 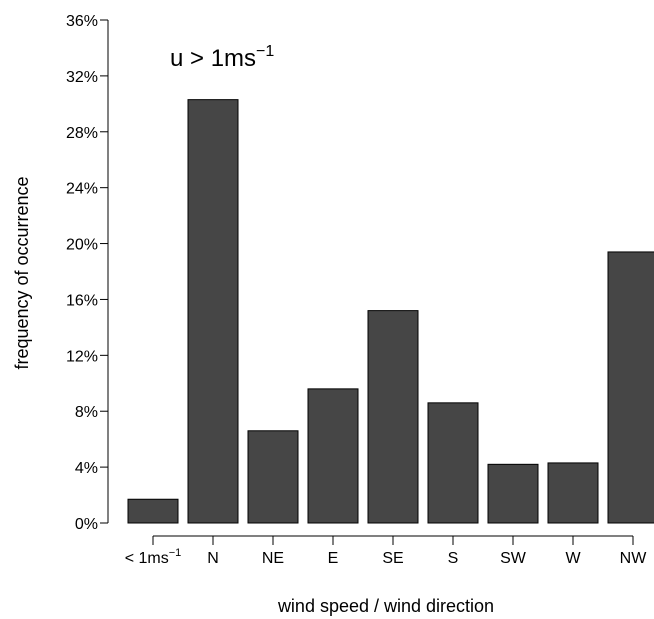 What do you see at coordinates (82, 245) in the screenshot?
I see `y-tick-label: 20%` at bounding box center [82, 245].